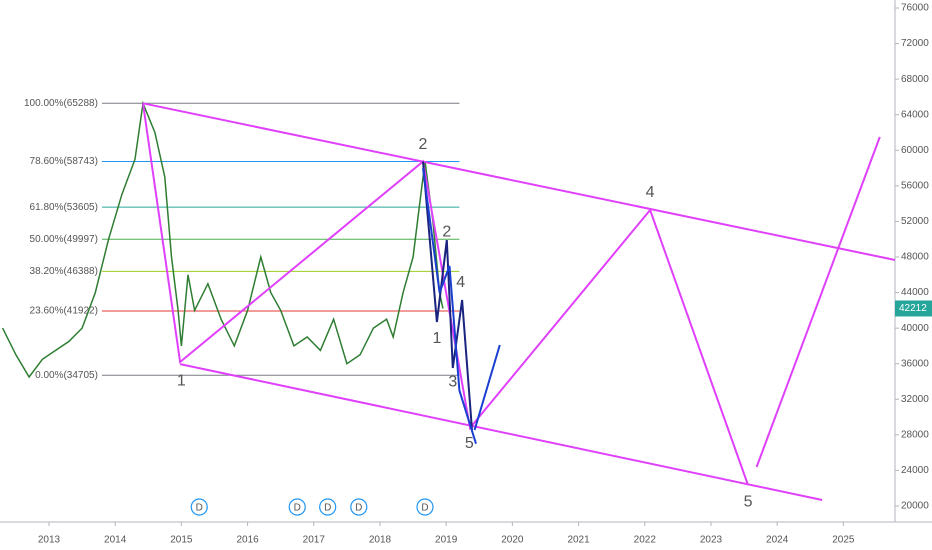  I want to click on x-tick-label: 2018, so click(380, 540).